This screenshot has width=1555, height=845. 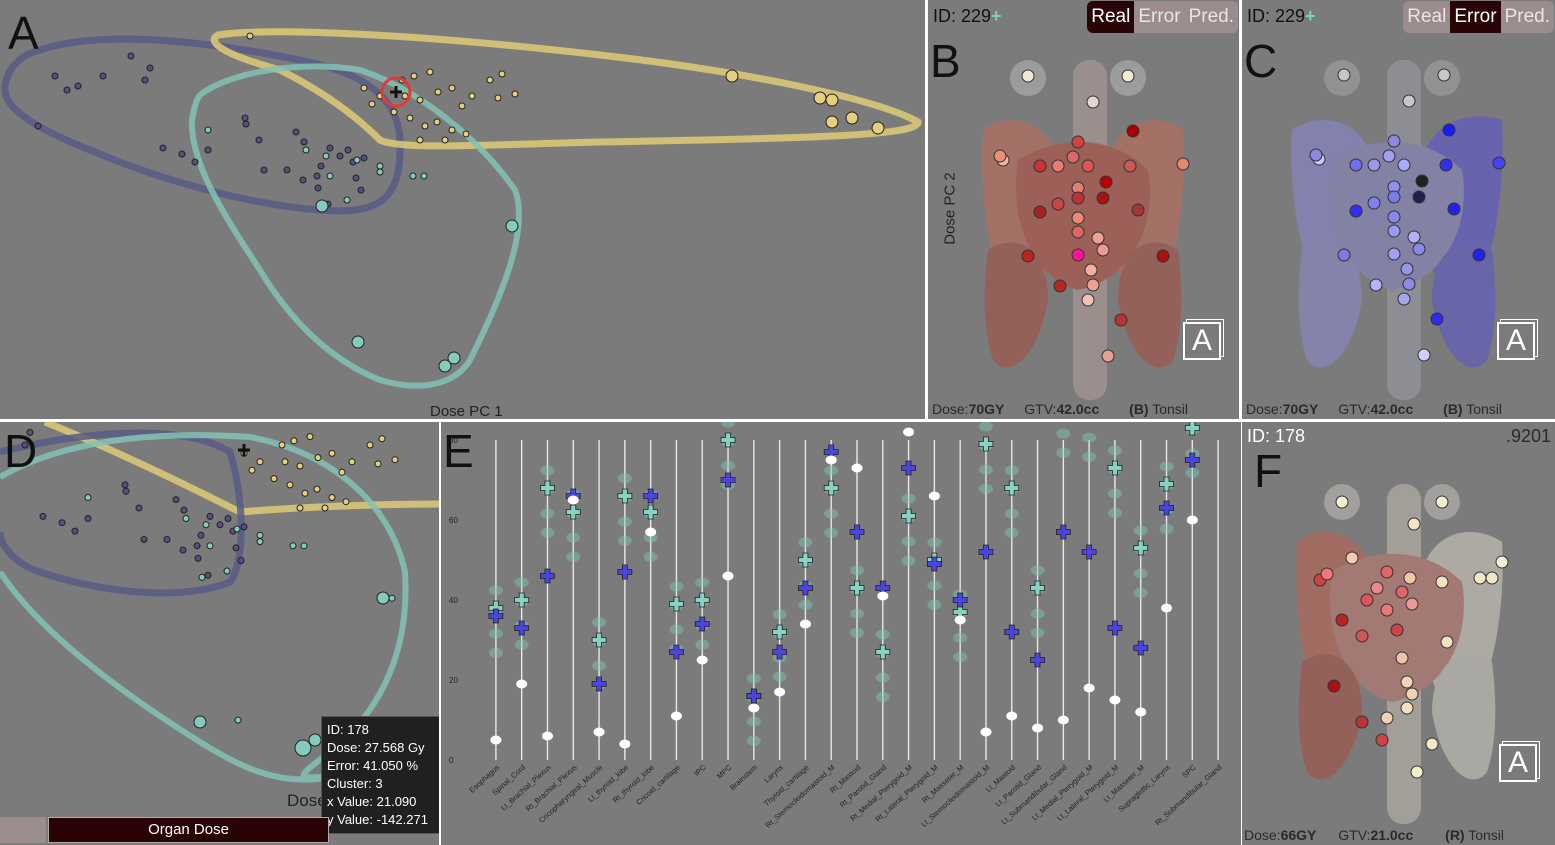 I want to click on tab-error: Error, so click(x=1159, y=17).